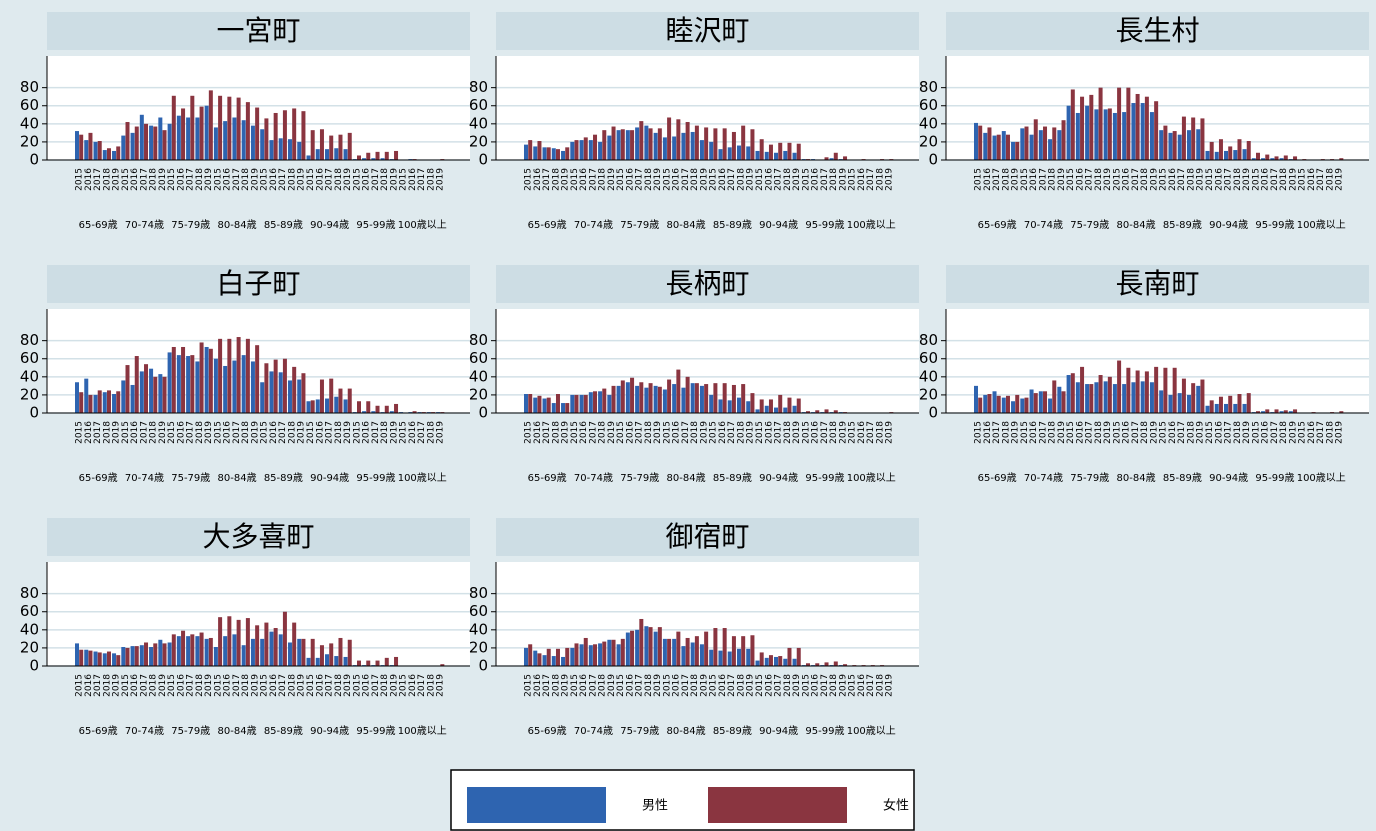 This screenshot has width=1376, height=831. I want to click on y-tick-label: 20, so click(478, 141).